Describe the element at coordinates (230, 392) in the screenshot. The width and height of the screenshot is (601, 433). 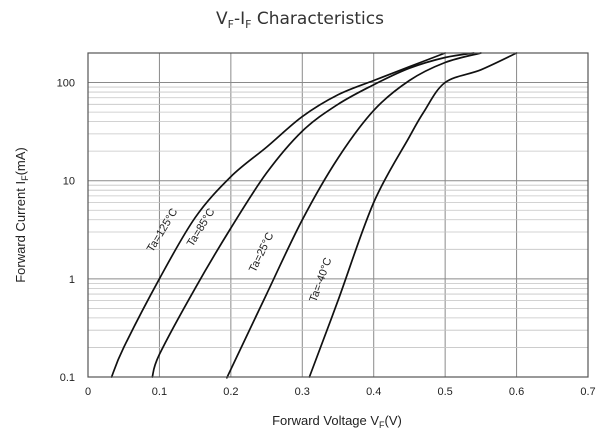
I see `x-tick-label: 0.2` at that location.